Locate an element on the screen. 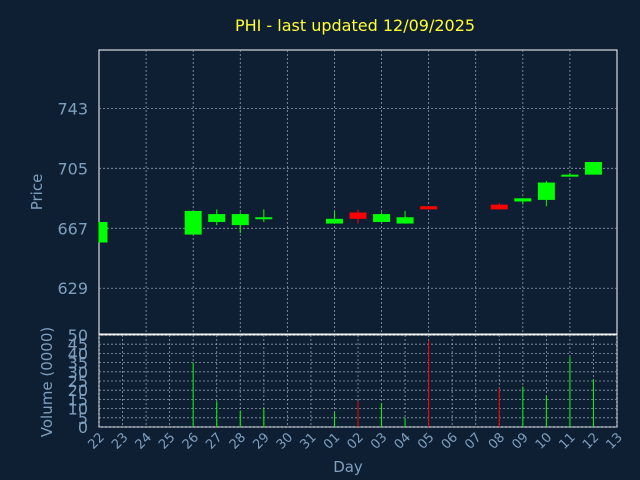 The width and height of the screenshot is (640, 480). x-tick-label: 13 is located at coordinates (615, 441).